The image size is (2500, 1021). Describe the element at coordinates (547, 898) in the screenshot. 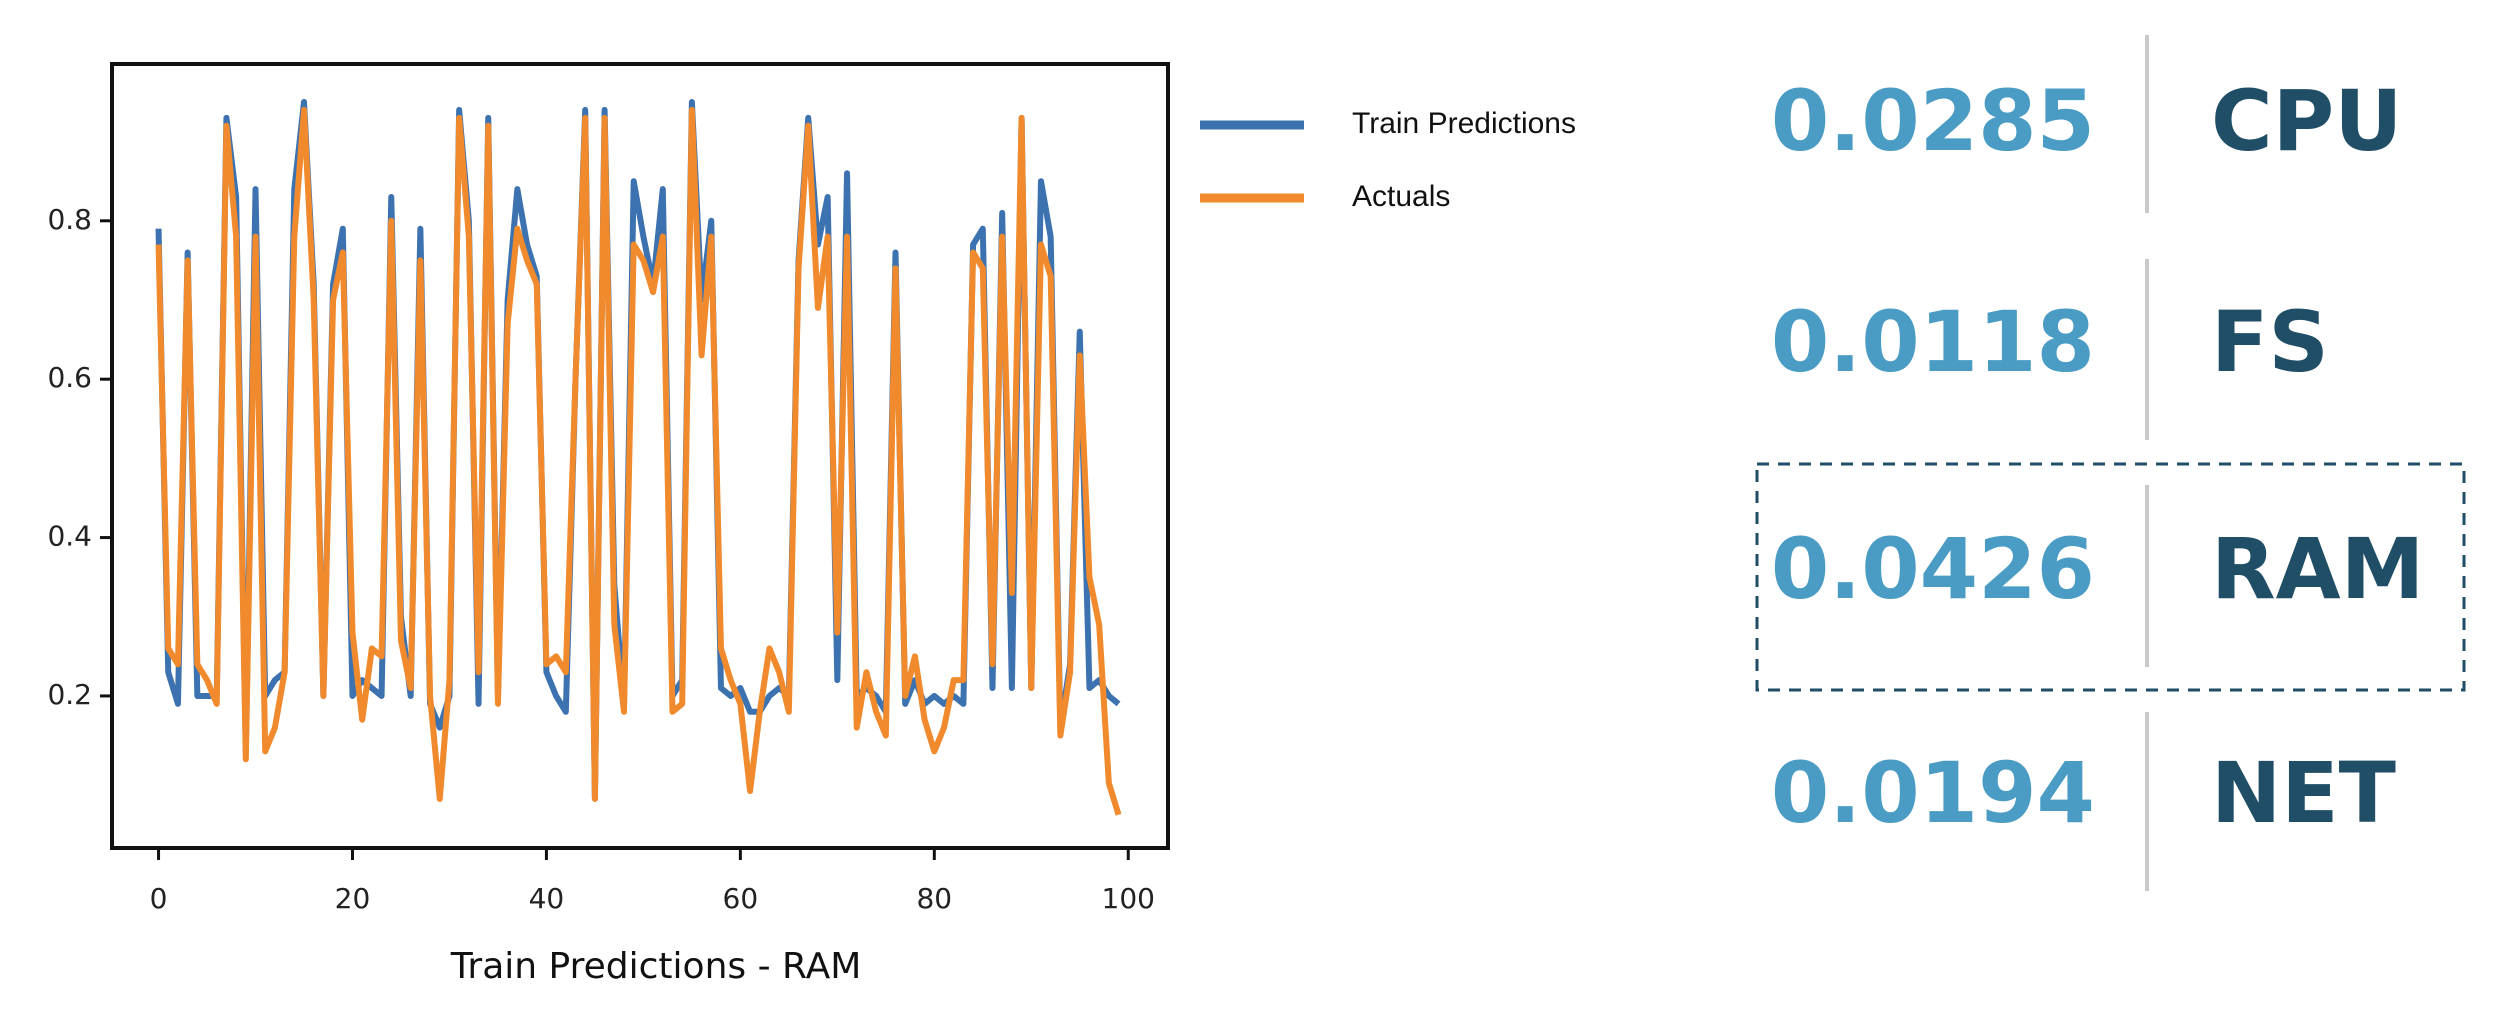

I see `x-tick-label: 40` at that location.